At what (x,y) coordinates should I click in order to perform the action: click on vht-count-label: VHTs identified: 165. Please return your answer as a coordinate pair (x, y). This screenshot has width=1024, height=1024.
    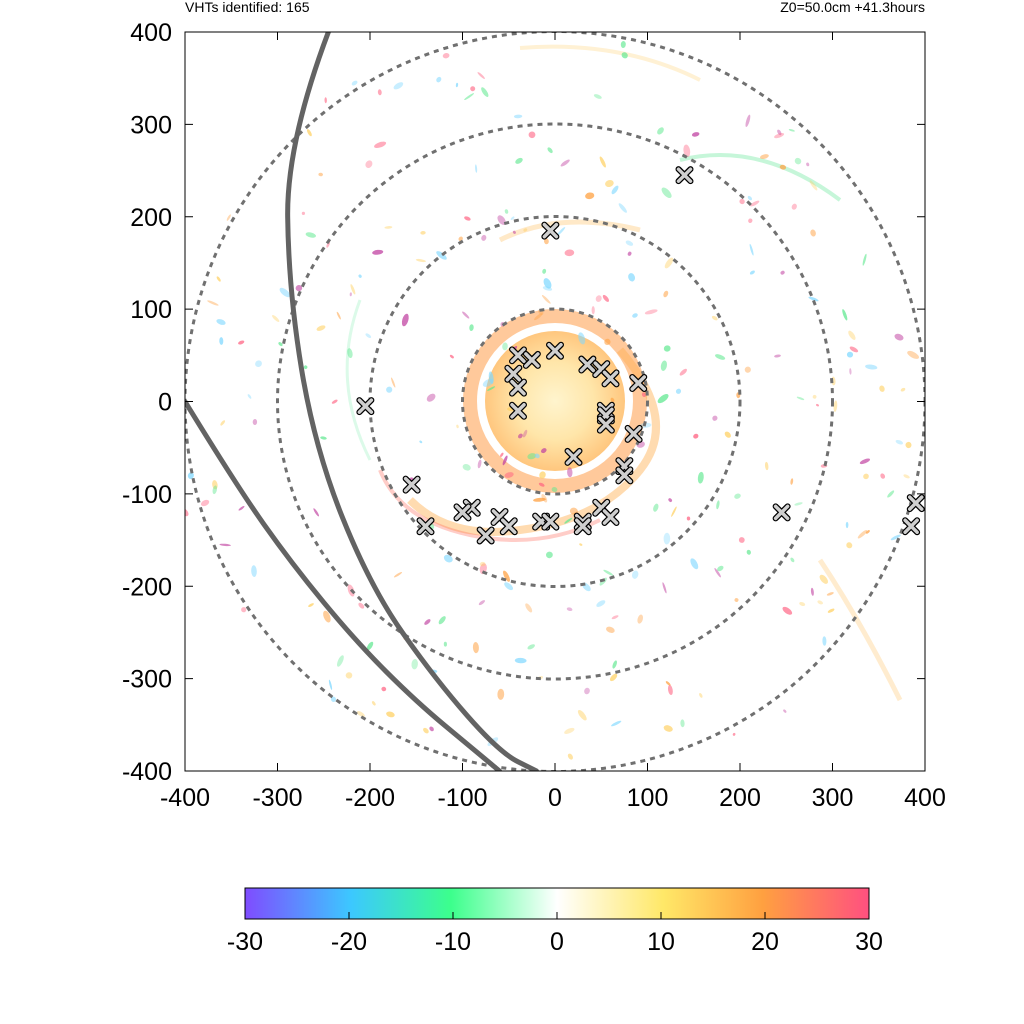
    Looking at the image, I should click on (247, 7).